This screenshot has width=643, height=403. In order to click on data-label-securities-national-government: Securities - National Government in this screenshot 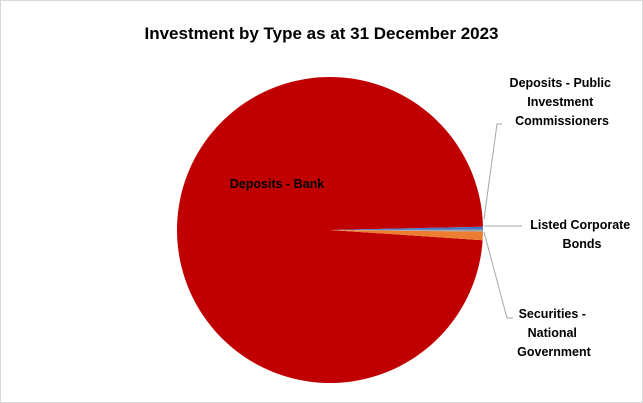, I will do `click(554, 333)`.